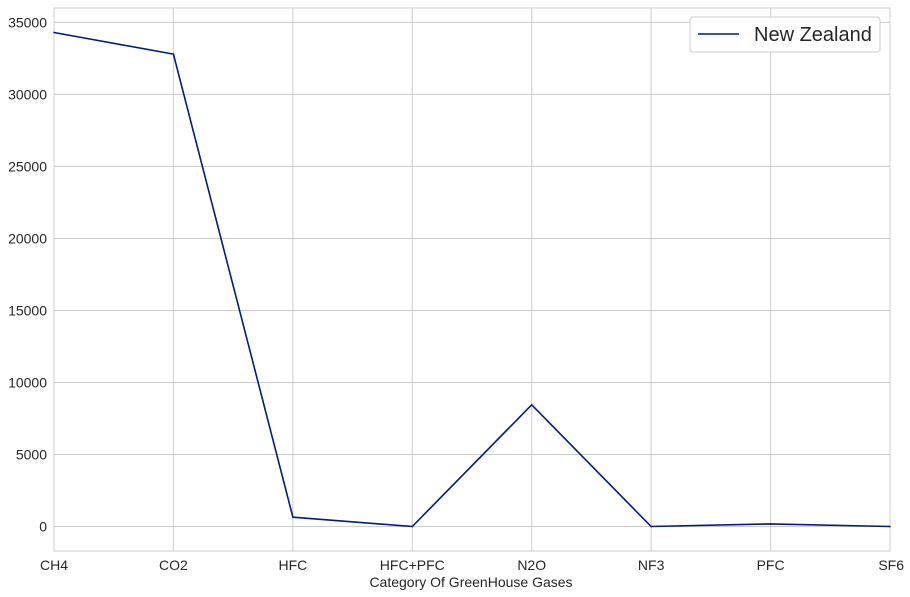  What do you see at coordinates (891, 565) in the screenshot?
I see `x-tick-label: SF6` at bounding box center [891, 565].